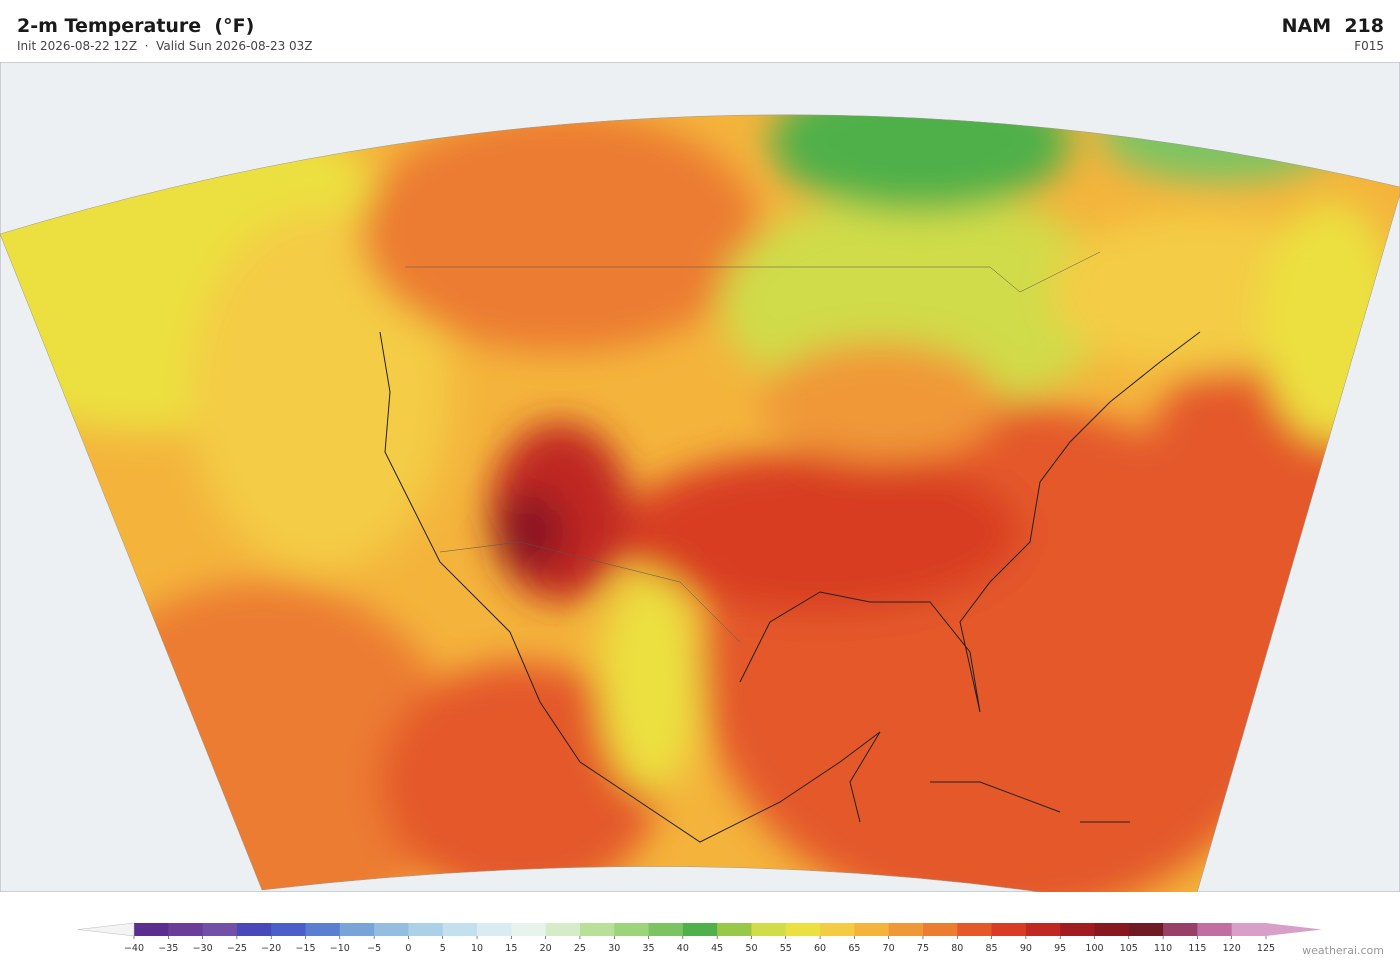 The height and width of the screenshot is (965, 1400). I want to click on model-name: NAM 218, so click(1332, 26).